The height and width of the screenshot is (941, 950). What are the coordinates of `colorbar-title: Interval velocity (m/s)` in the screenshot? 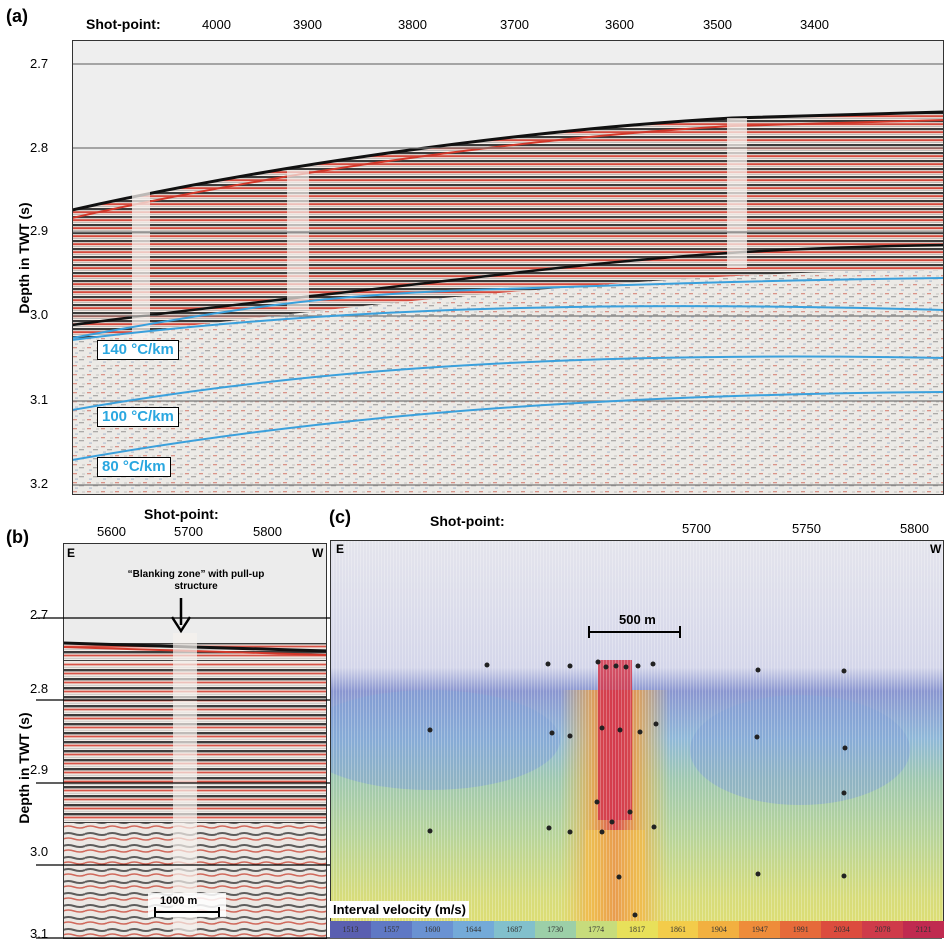 It's located at (399, 909).